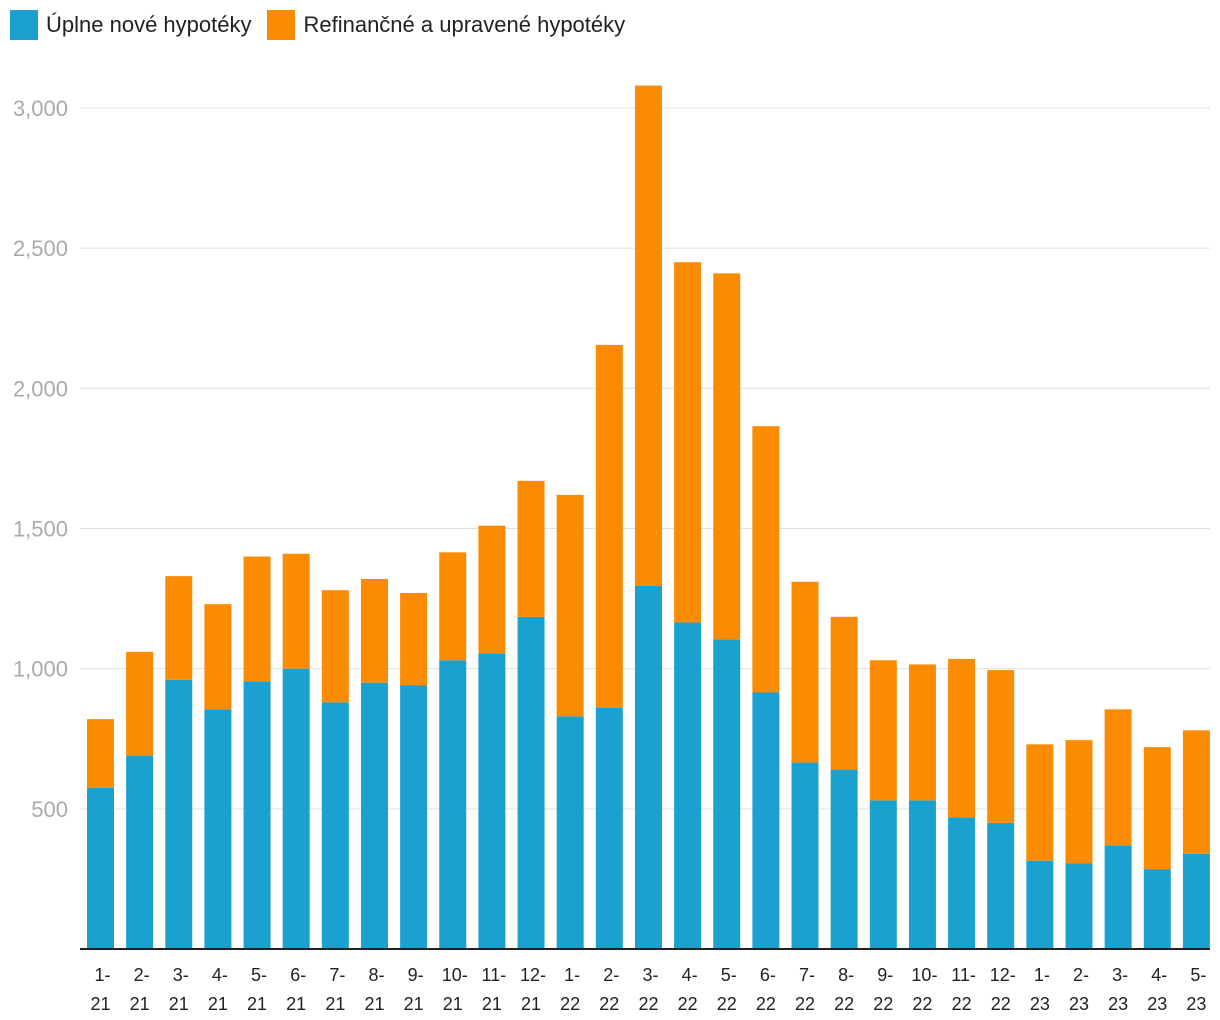 The width and height of the screenshot is (1220, 1020). I want to click on x-tick-label-8-22-year: 22, so click(844, 1004).